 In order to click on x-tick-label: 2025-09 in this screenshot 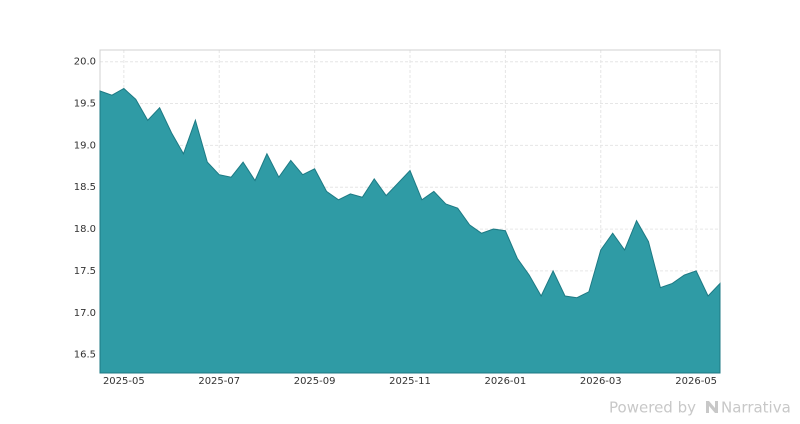, I will do `click(315, 381)`.